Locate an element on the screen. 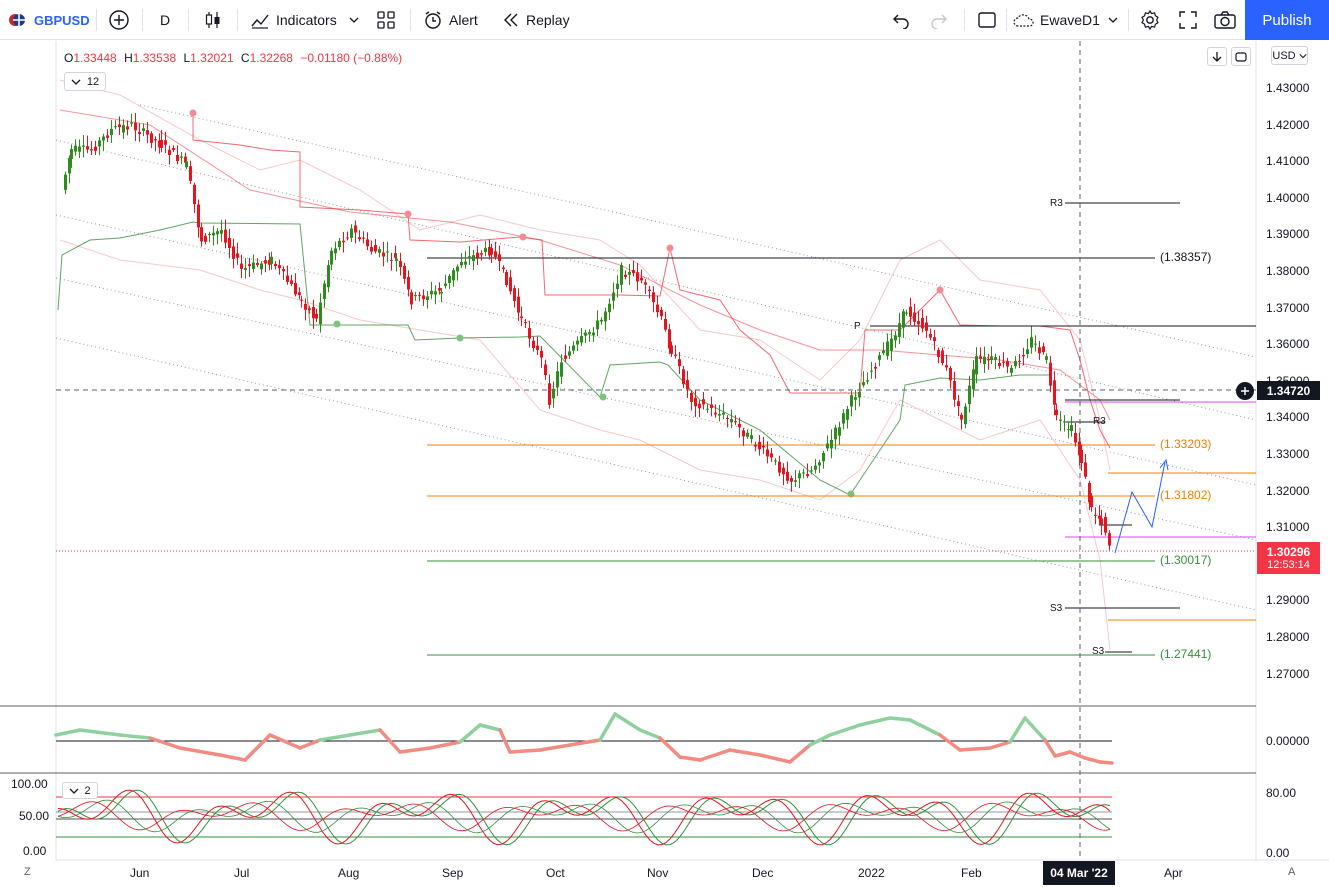 This screenshot has width=1329, height=887. publish-button: Publish is located at coordinates (1287, 20).